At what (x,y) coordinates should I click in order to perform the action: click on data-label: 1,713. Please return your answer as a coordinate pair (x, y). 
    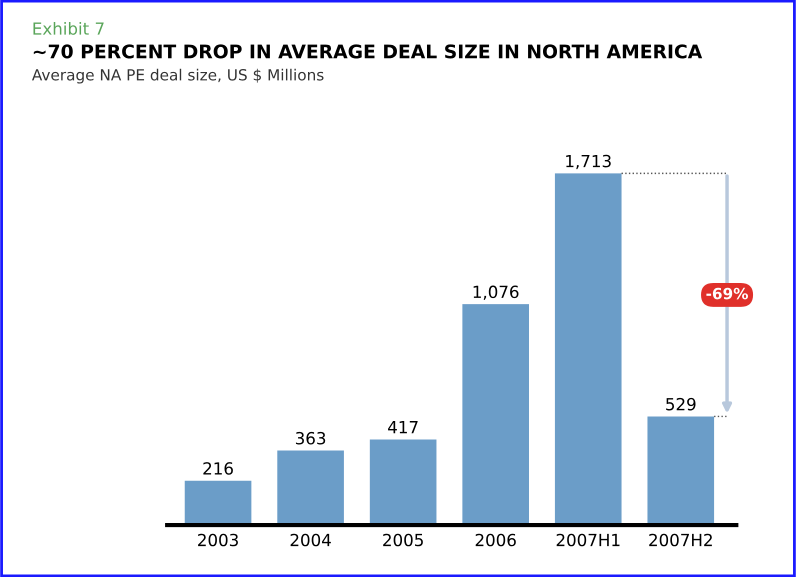
    Looking at the image, I should click on (588, 162).